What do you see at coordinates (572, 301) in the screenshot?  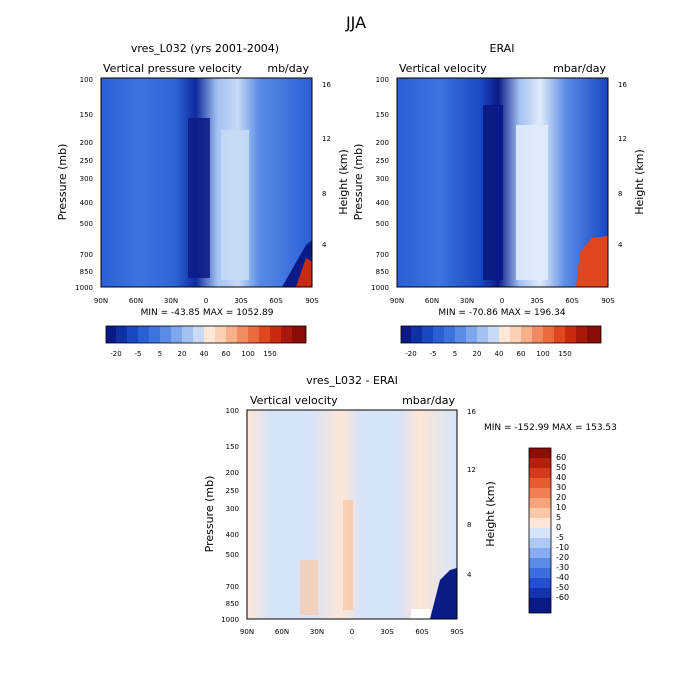 I see `panel-erai-xtick: 60S` at bounding box center [572, 301].